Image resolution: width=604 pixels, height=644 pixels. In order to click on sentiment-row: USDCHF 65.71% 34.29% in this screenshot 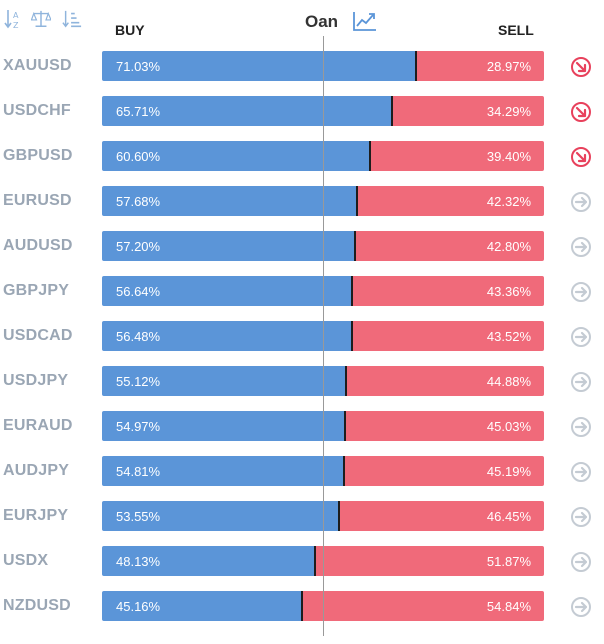, I will do `click(302, 111)`.